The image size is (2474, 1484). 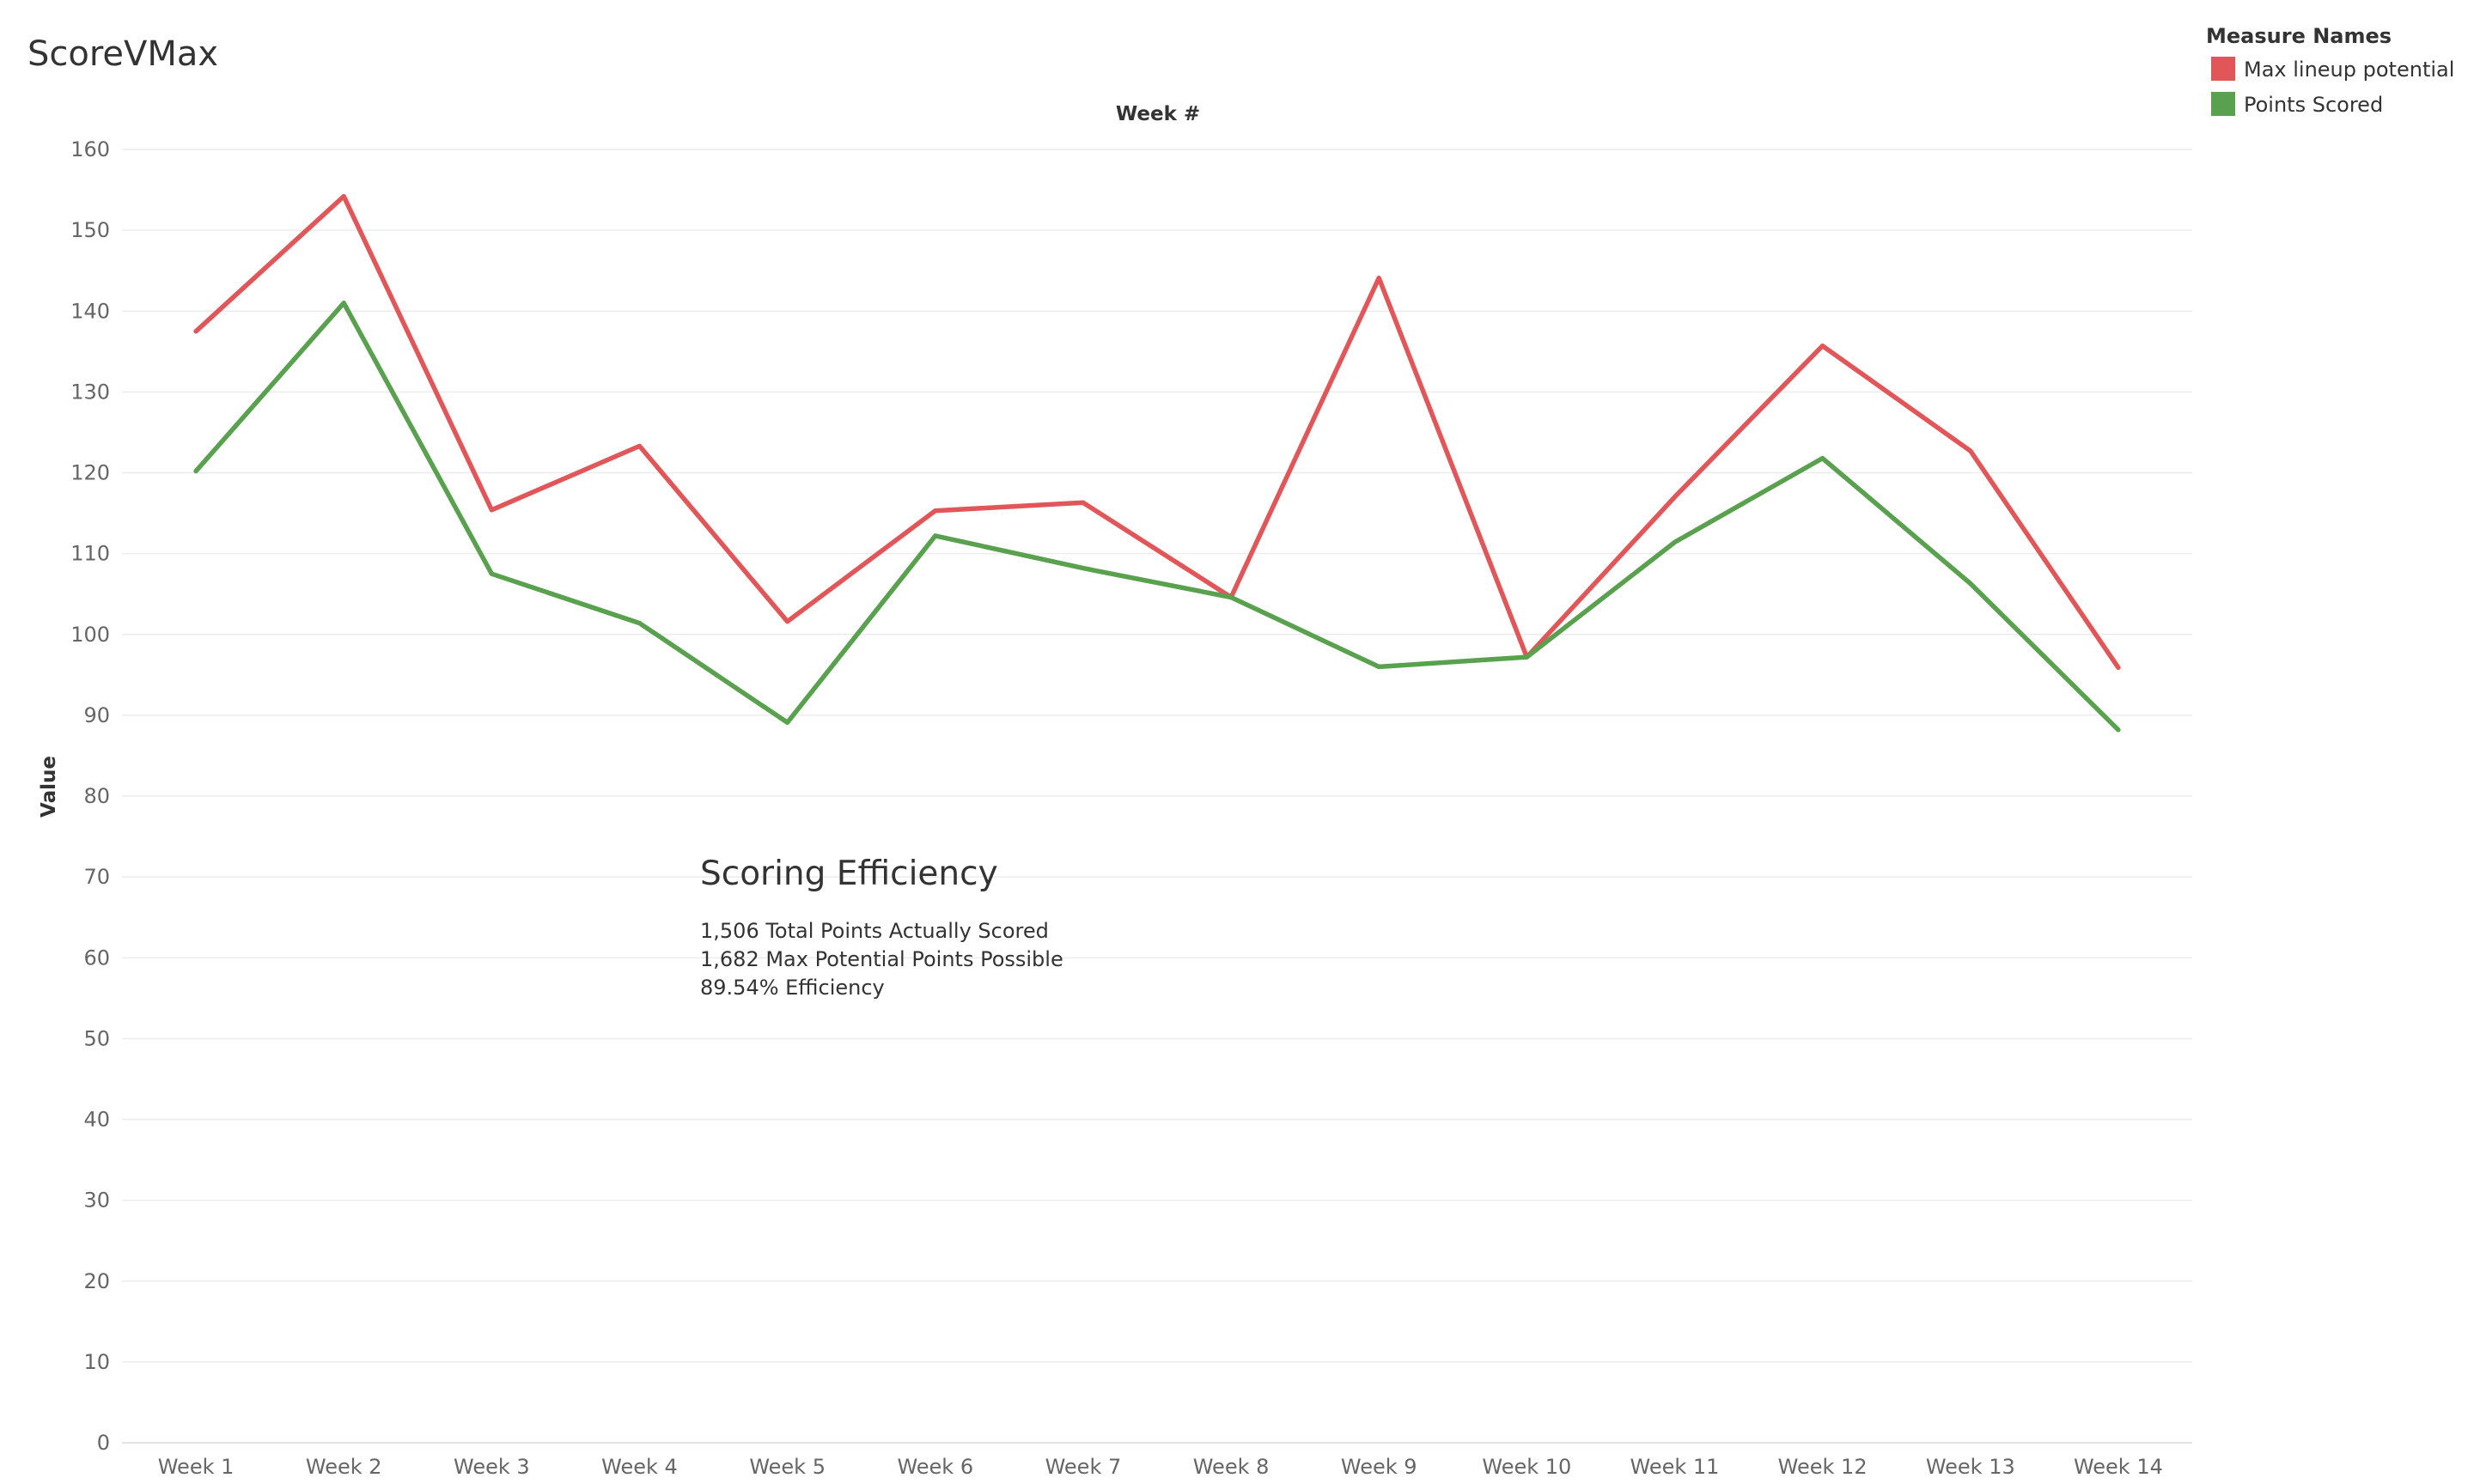 What do you see at coordinates (90, 149) in the screenshot?
I see `y-tick-label-160: 160` at bounding box center [90, 149].